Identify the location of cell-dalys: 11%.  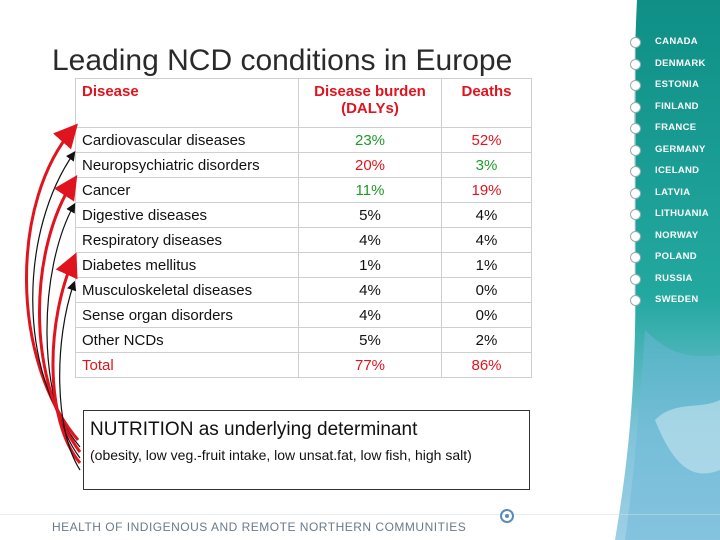
(370, 190).